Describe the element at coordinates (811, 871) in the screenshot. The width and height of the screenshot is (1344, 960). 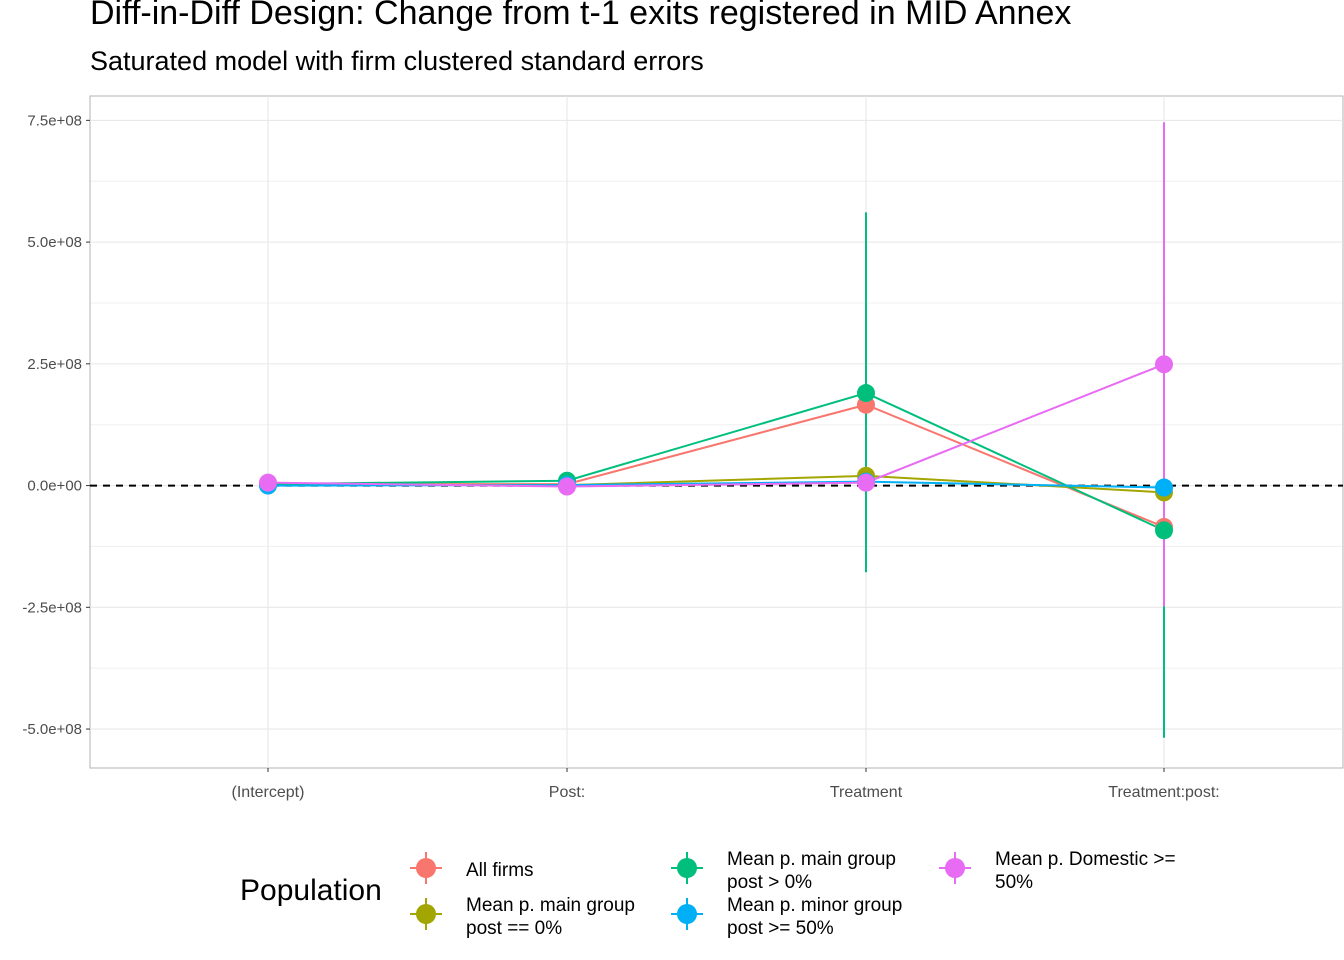
I see `legend-label: Mean p. main group post > 0%` at that location.